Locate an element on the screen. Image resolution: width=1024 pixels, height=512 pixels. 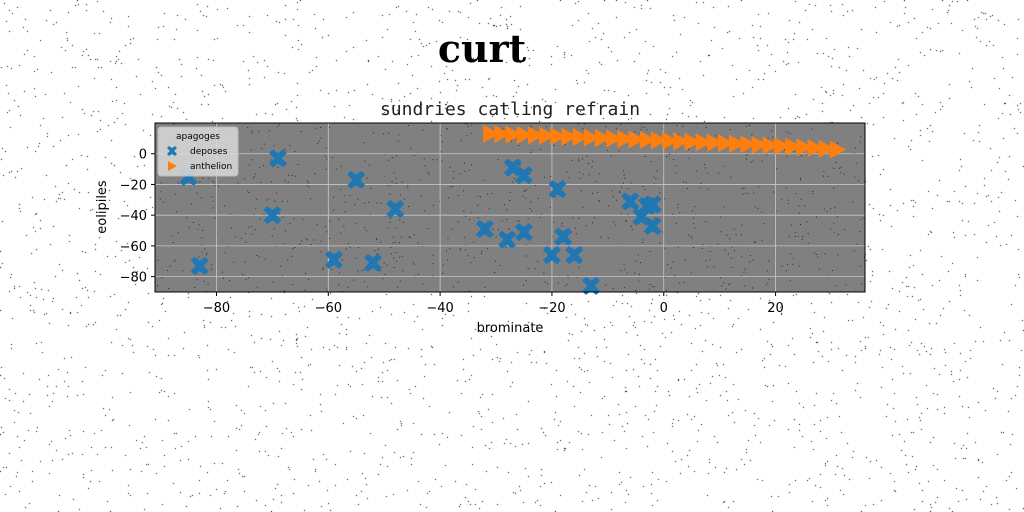
y-tick-label: −40 is located at coordinates (133, 216).